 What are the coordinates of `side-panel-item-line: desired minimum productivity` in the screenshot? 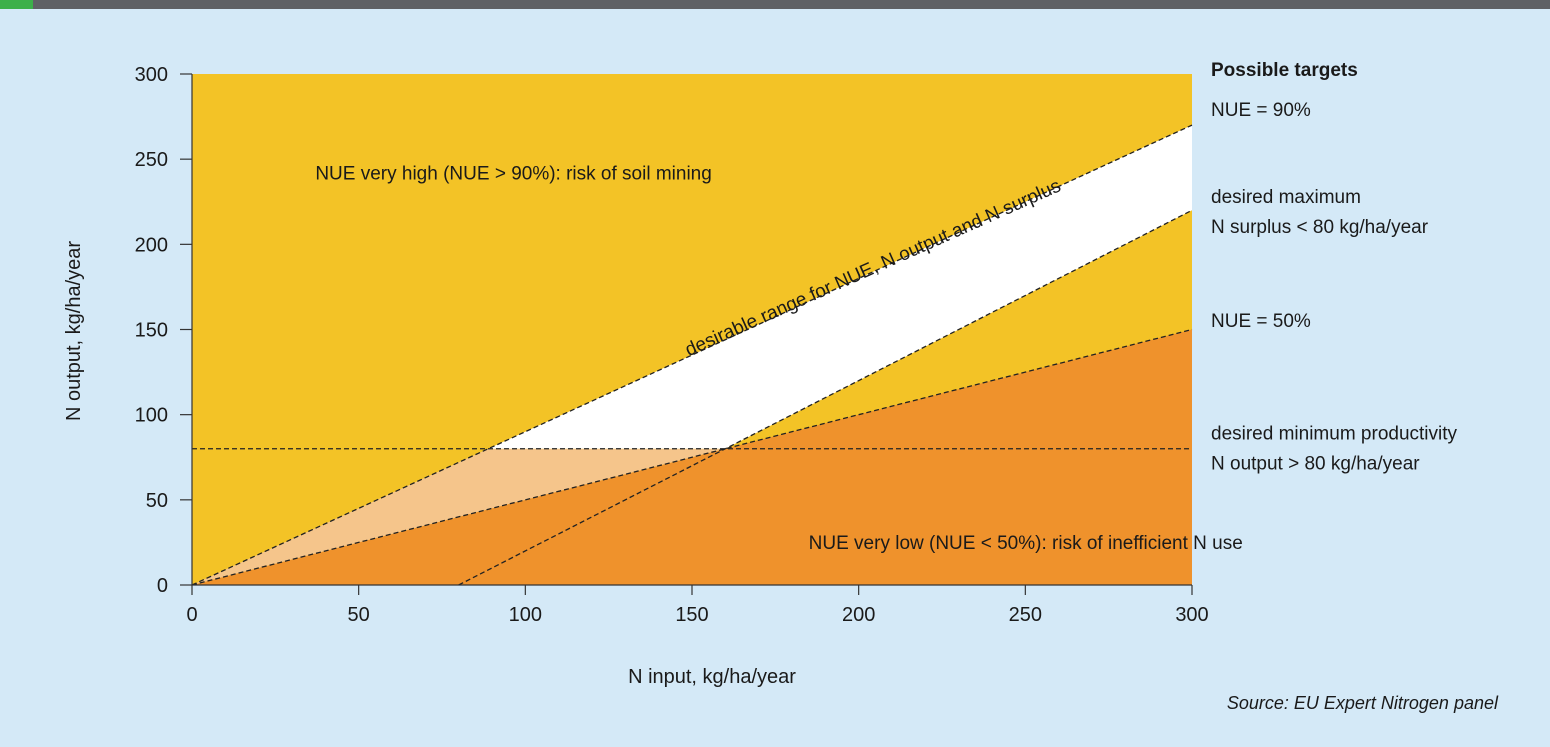 It's located at (1334, 434).